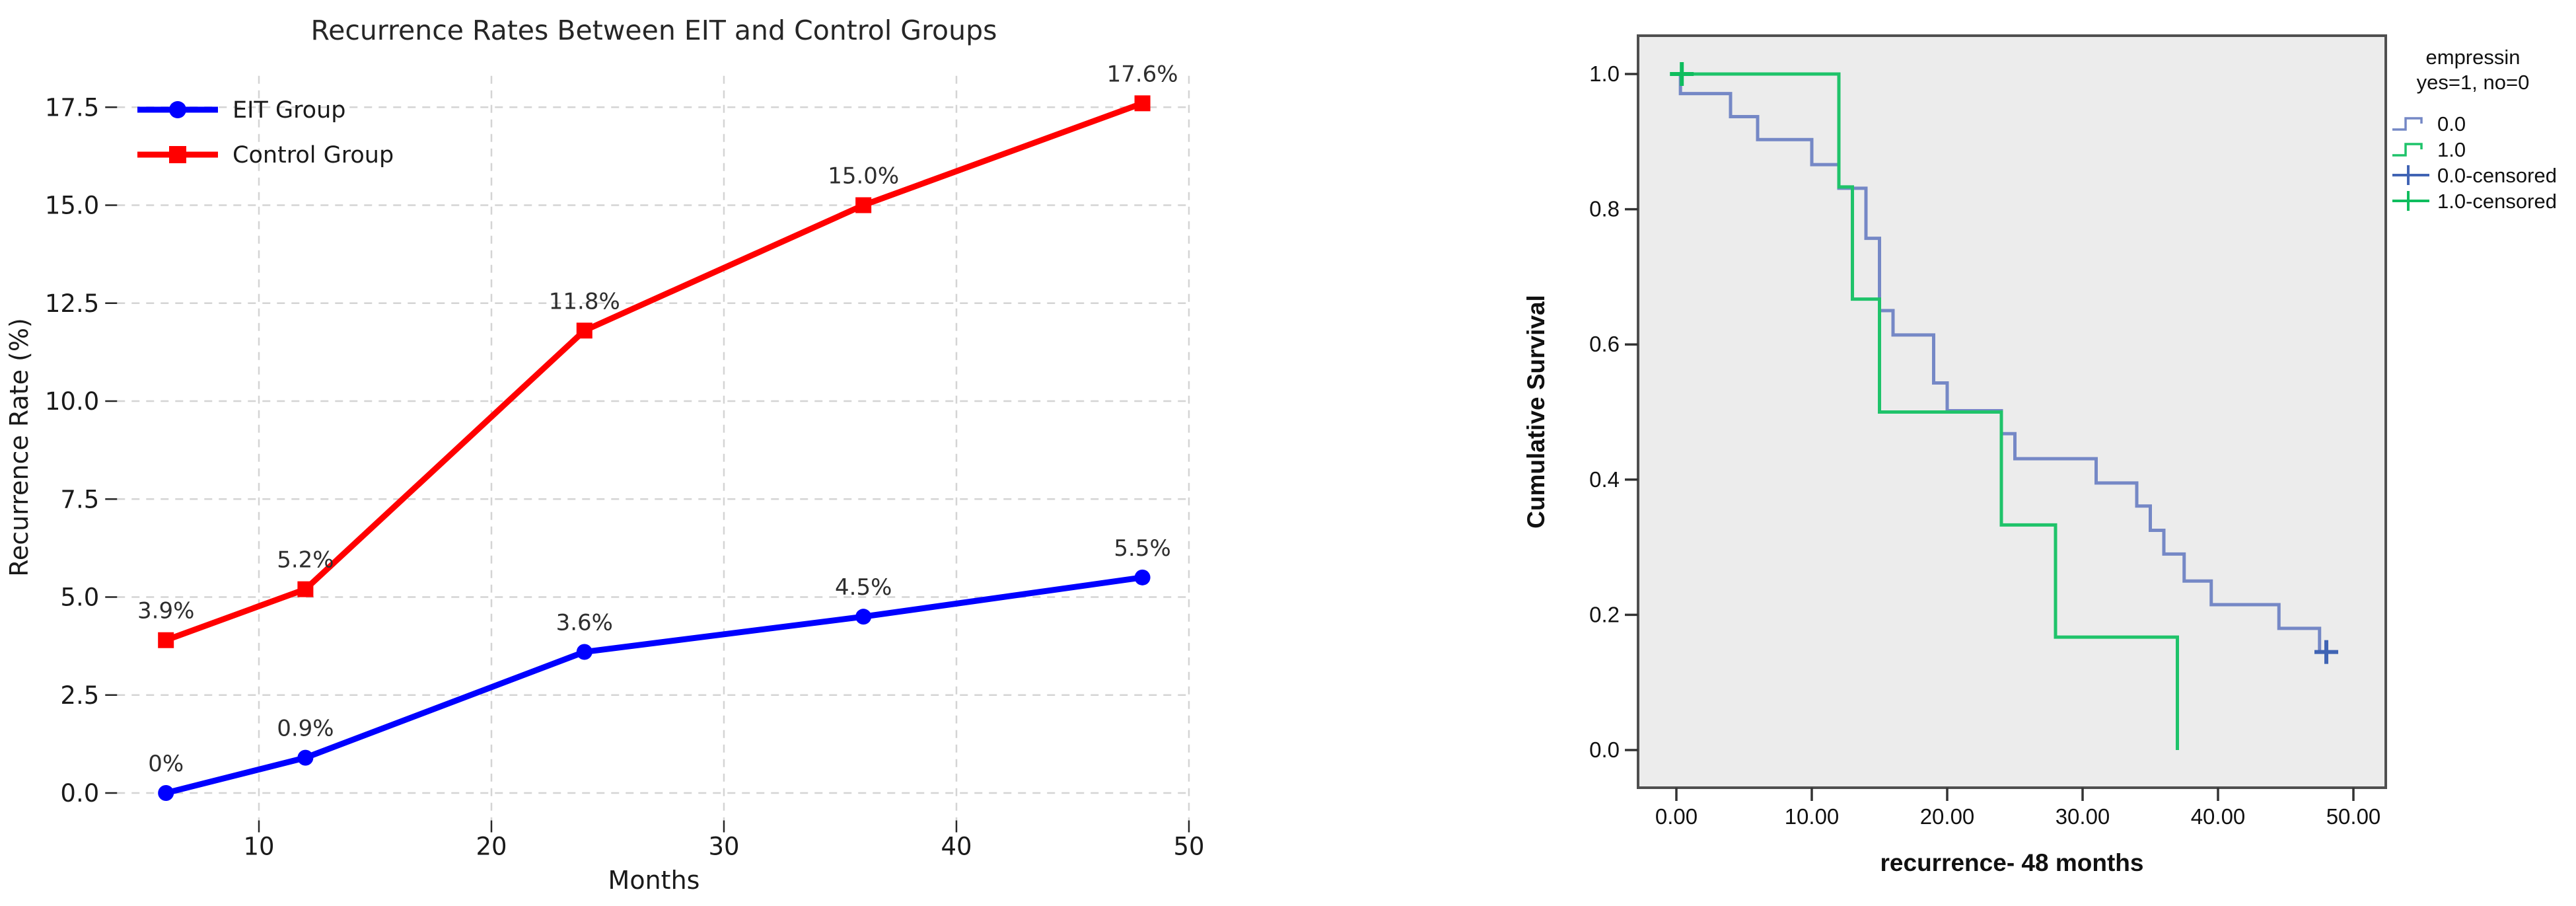  I want to click on y-tick-label: 15.0, so click(72, 206).